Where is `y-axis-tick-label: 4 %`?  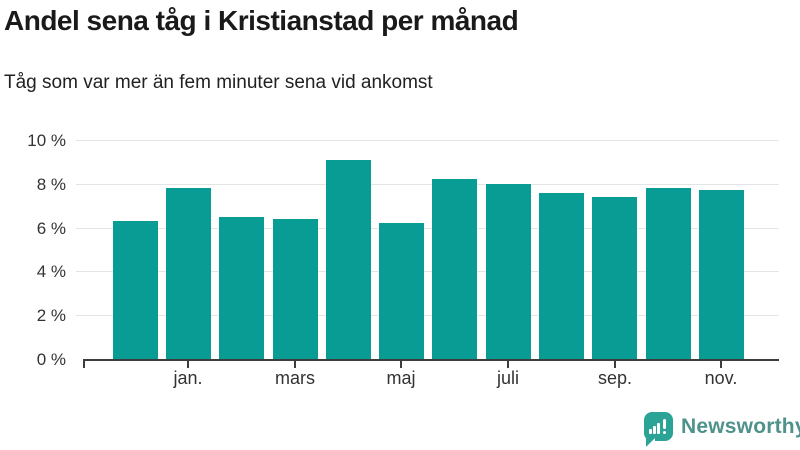
y-axis-tick-label: 4 % is located at coordinates (51, 271).